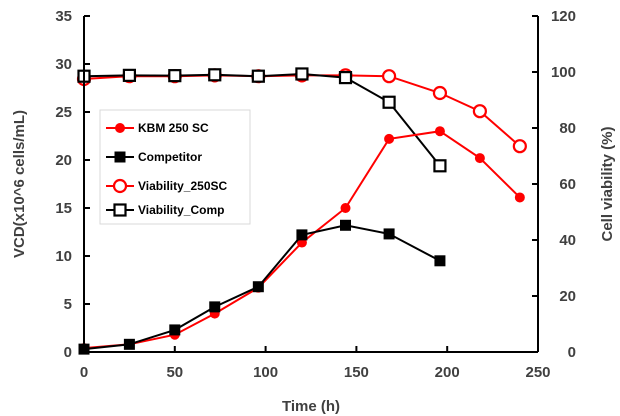 The height and width of the screenshot is (416, 620). What do you see at coordinates (63, 16) in the screenshot?
I see `y-tick-label: 35` at bounding box center [63, 16].